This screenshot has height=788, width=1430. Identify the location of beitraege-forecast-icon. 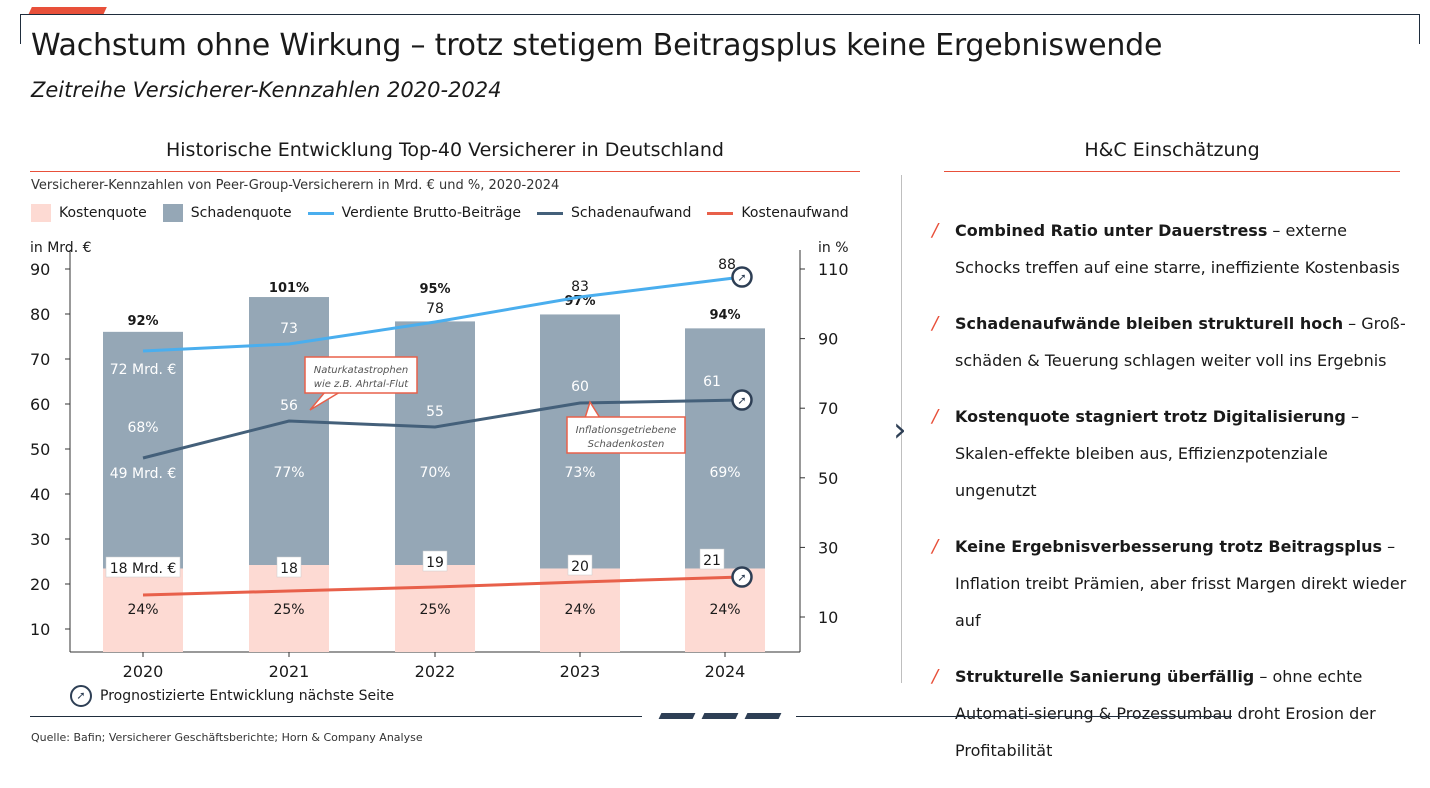
(742, 277).